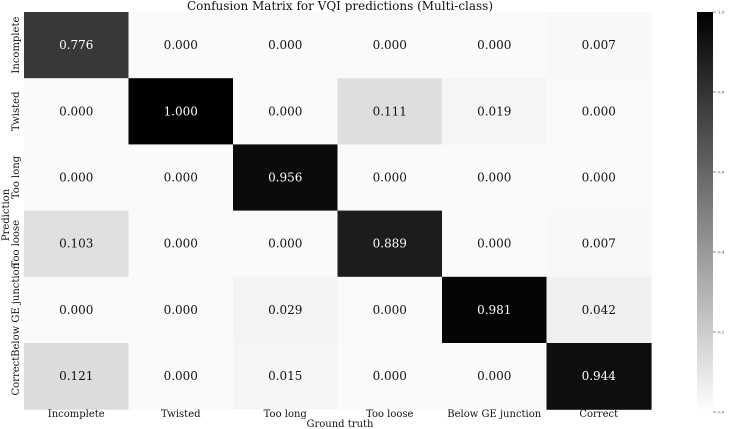 The image size is (729, 429). I want to click on x-tick-label: Below GE junction, so click(494, 414).